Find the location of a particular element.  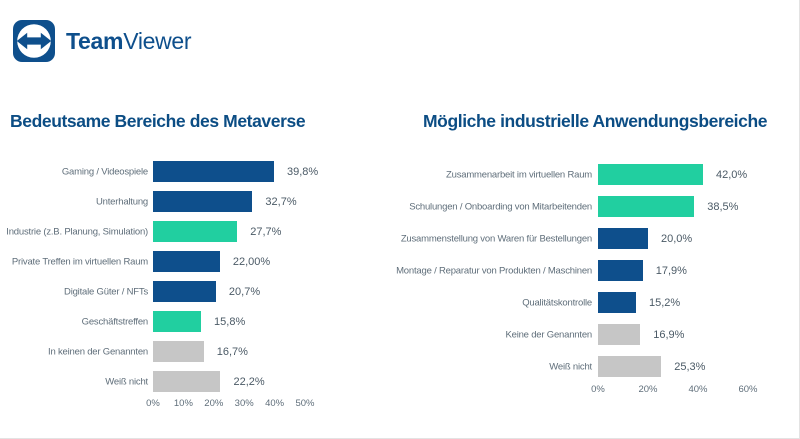

value-label: 16,9% is located at coordinates (669, 335).